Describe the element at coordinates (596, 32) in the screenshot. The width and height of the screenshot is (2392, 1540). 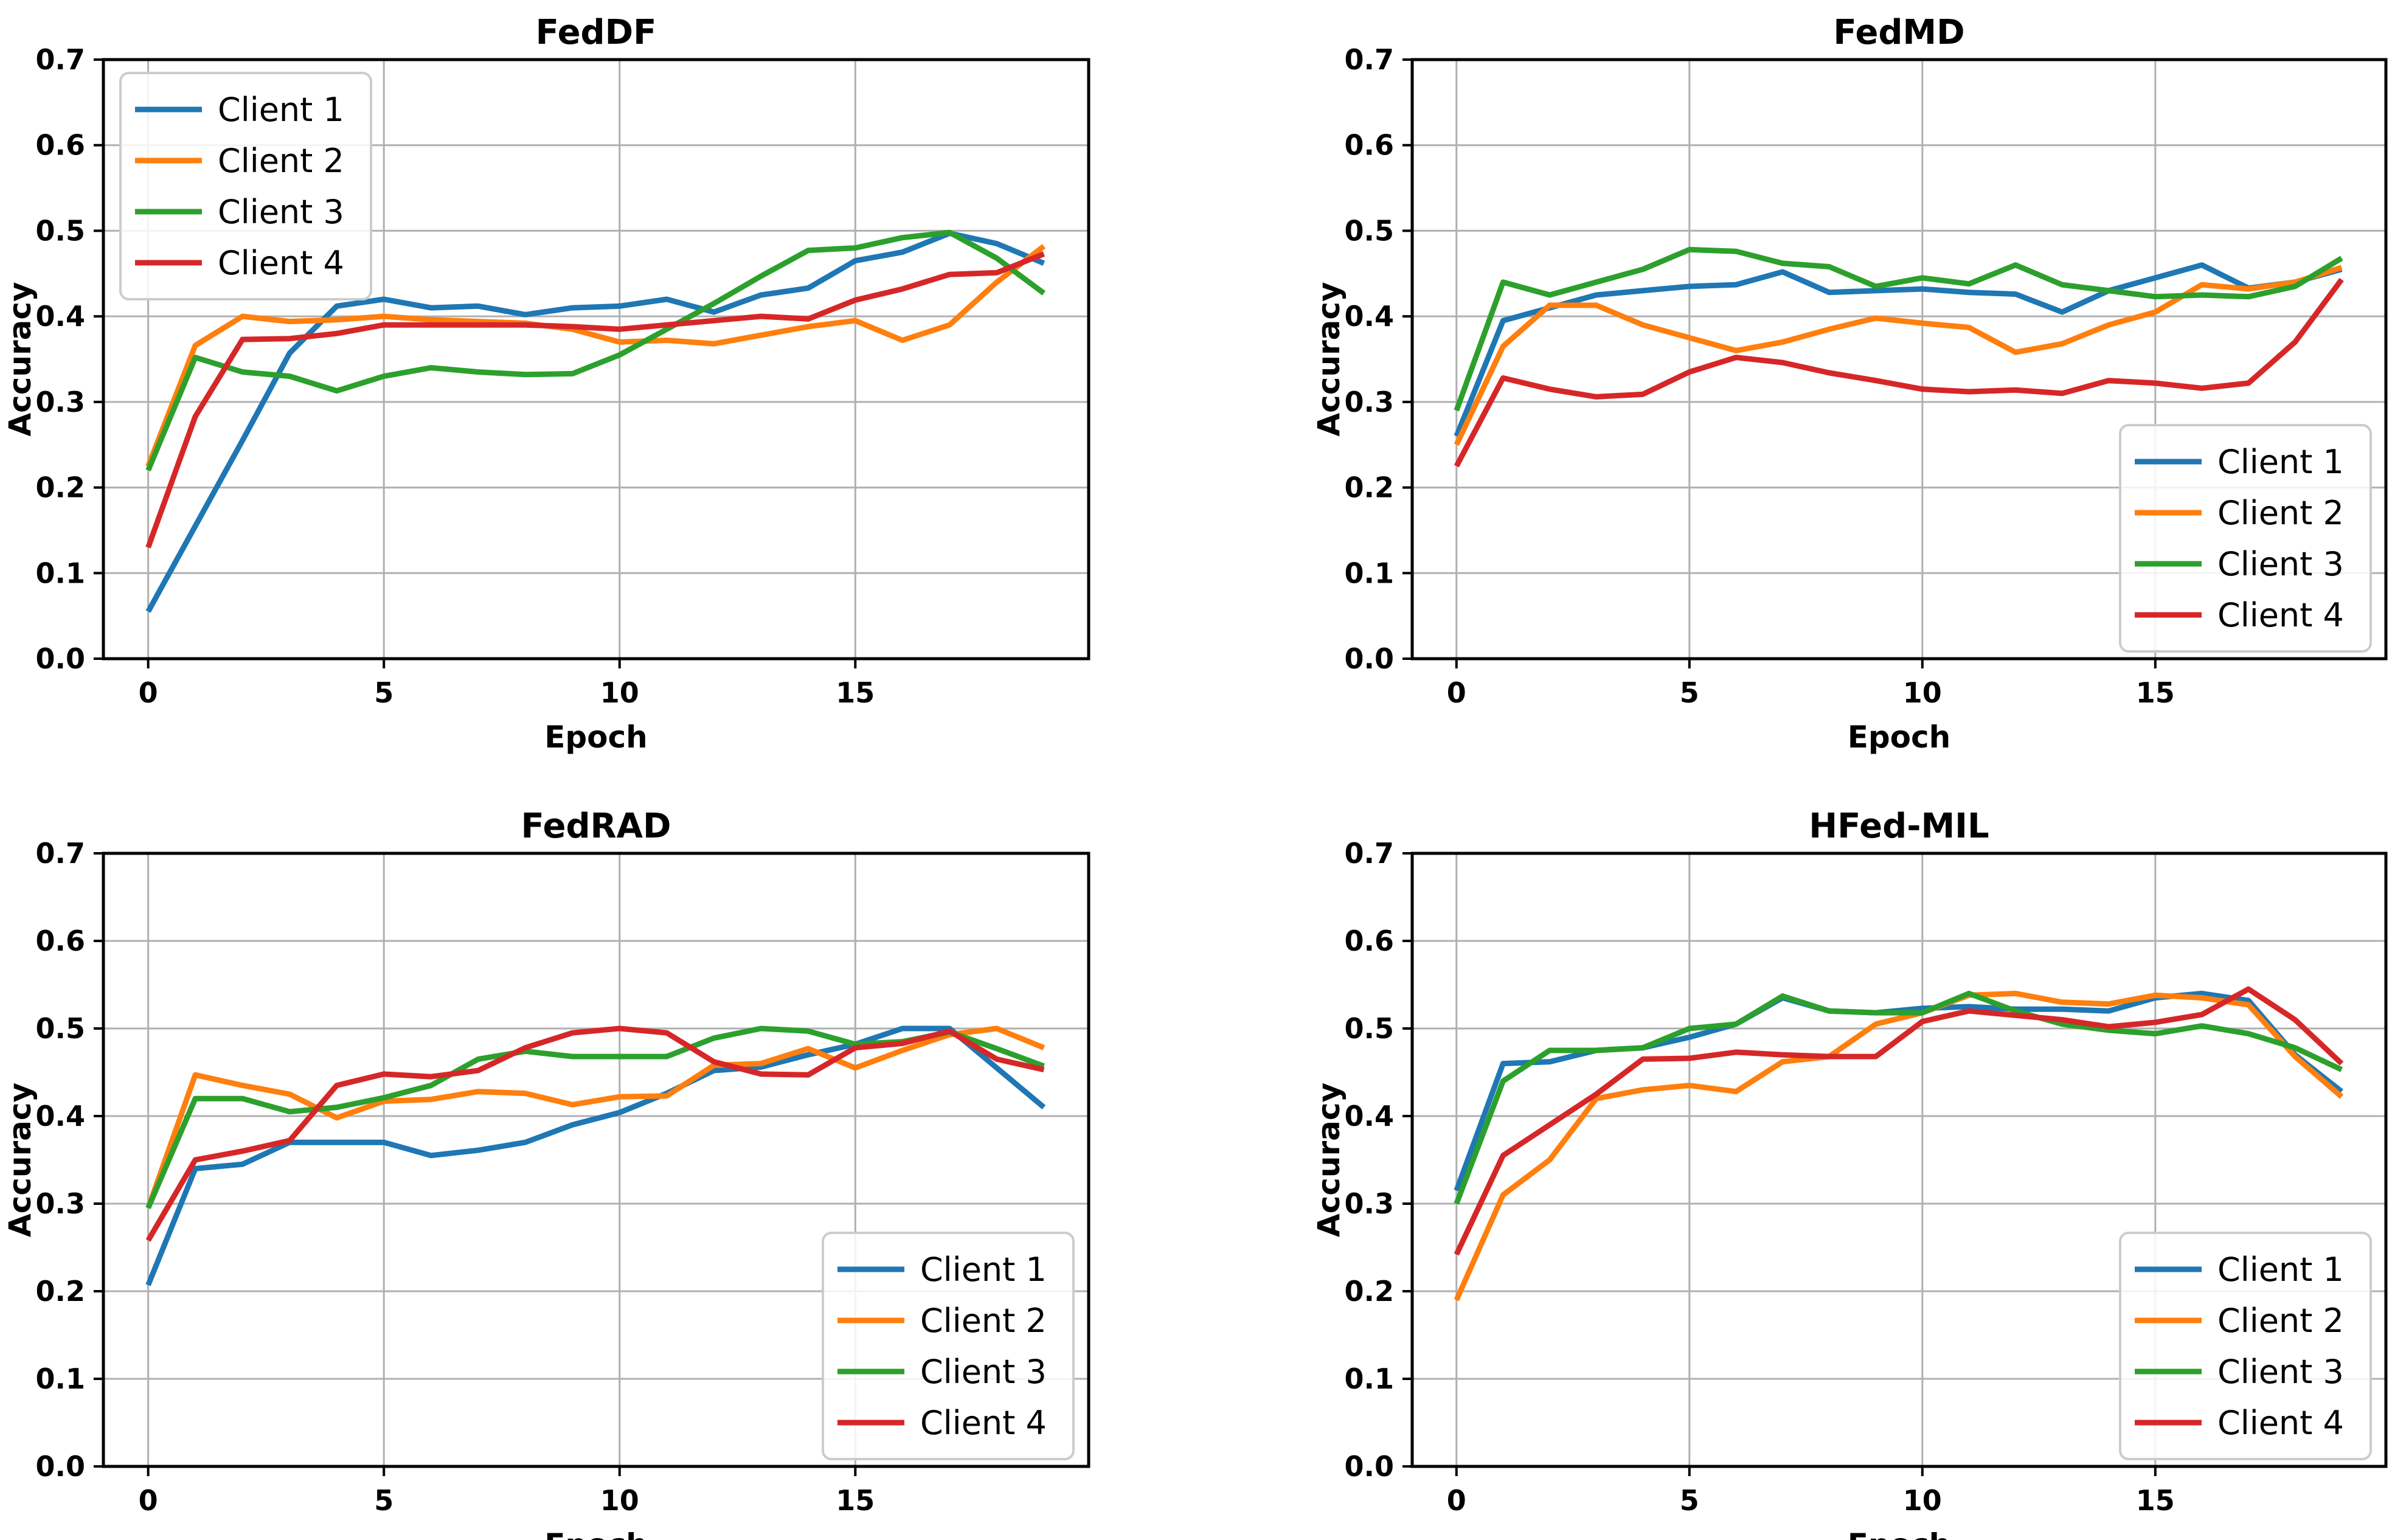
I see `chart-title: FedDF` at that location.